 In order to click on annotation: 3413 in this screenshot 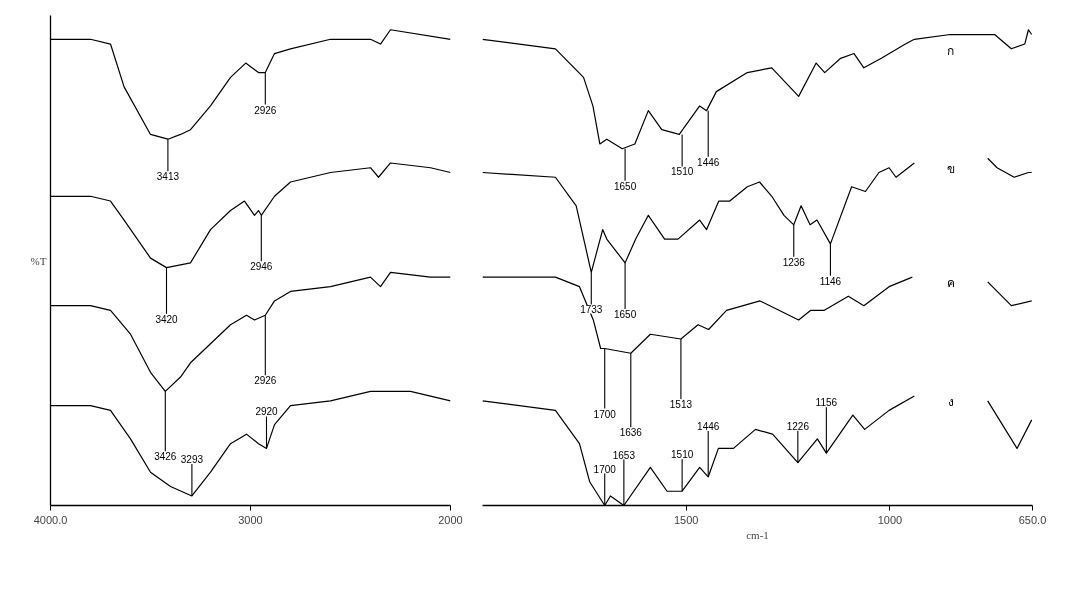, I will do `click(168, 177)`.